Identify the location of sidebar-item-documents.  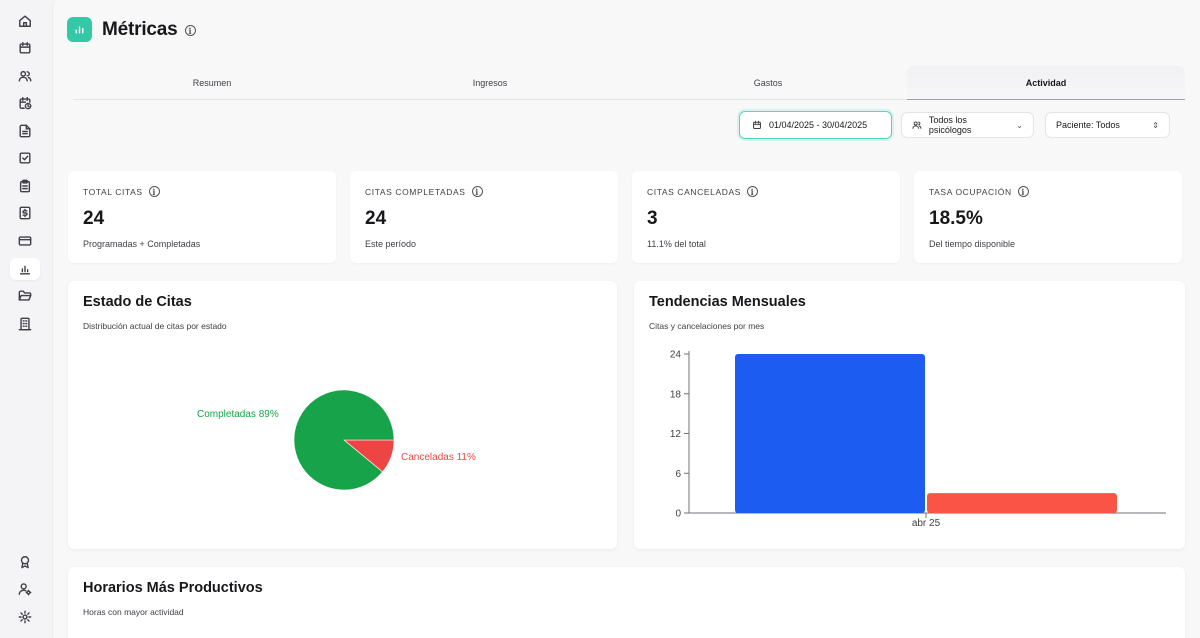
(25, 131).